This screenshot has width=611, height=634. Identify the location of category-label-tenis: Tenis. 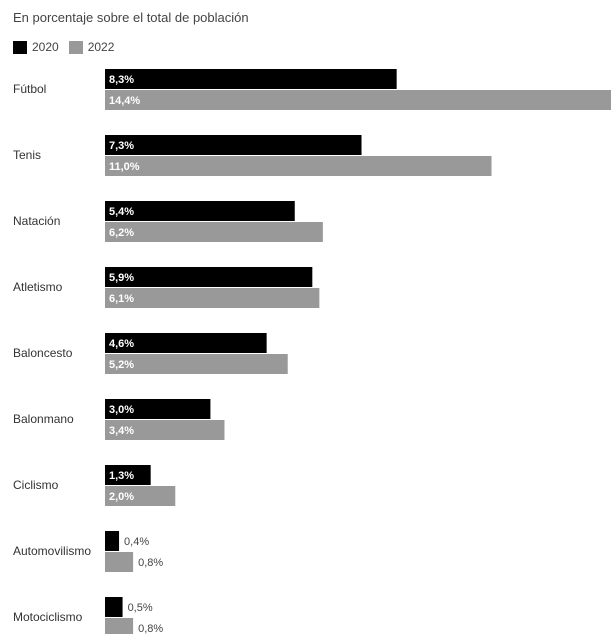
(27, 155).